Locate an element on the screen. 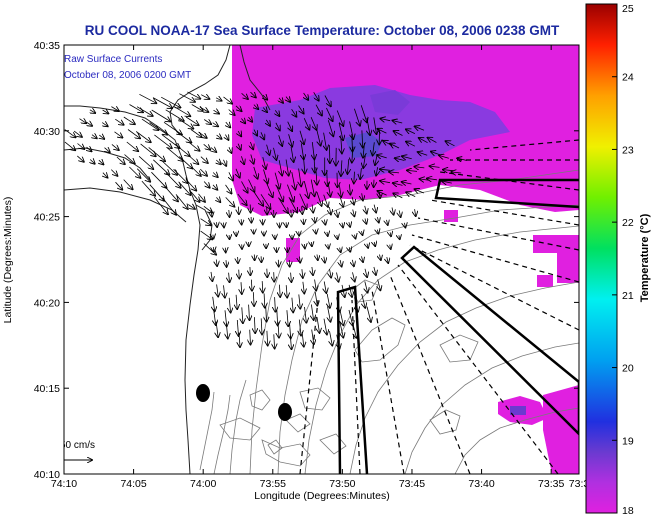 This screenshot has height=518, width=651. y-tick-label: 40:20 is located at coordinates (47, 303).